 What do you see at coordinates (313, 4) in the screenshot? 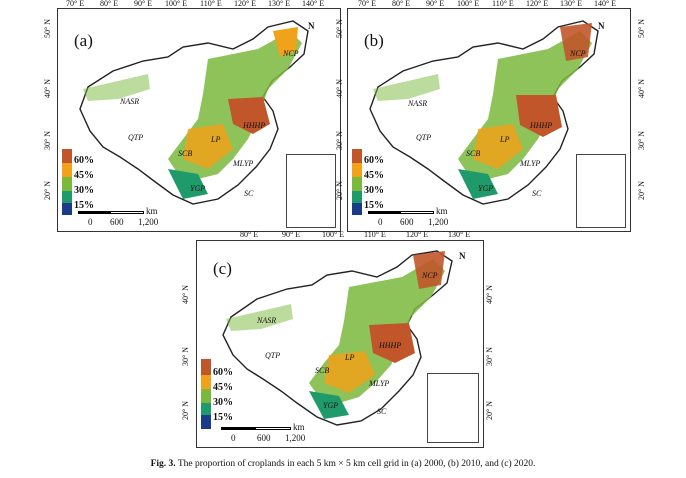
I see `lon-tick-a-140: 140° E` at bounding box center [313, 4].